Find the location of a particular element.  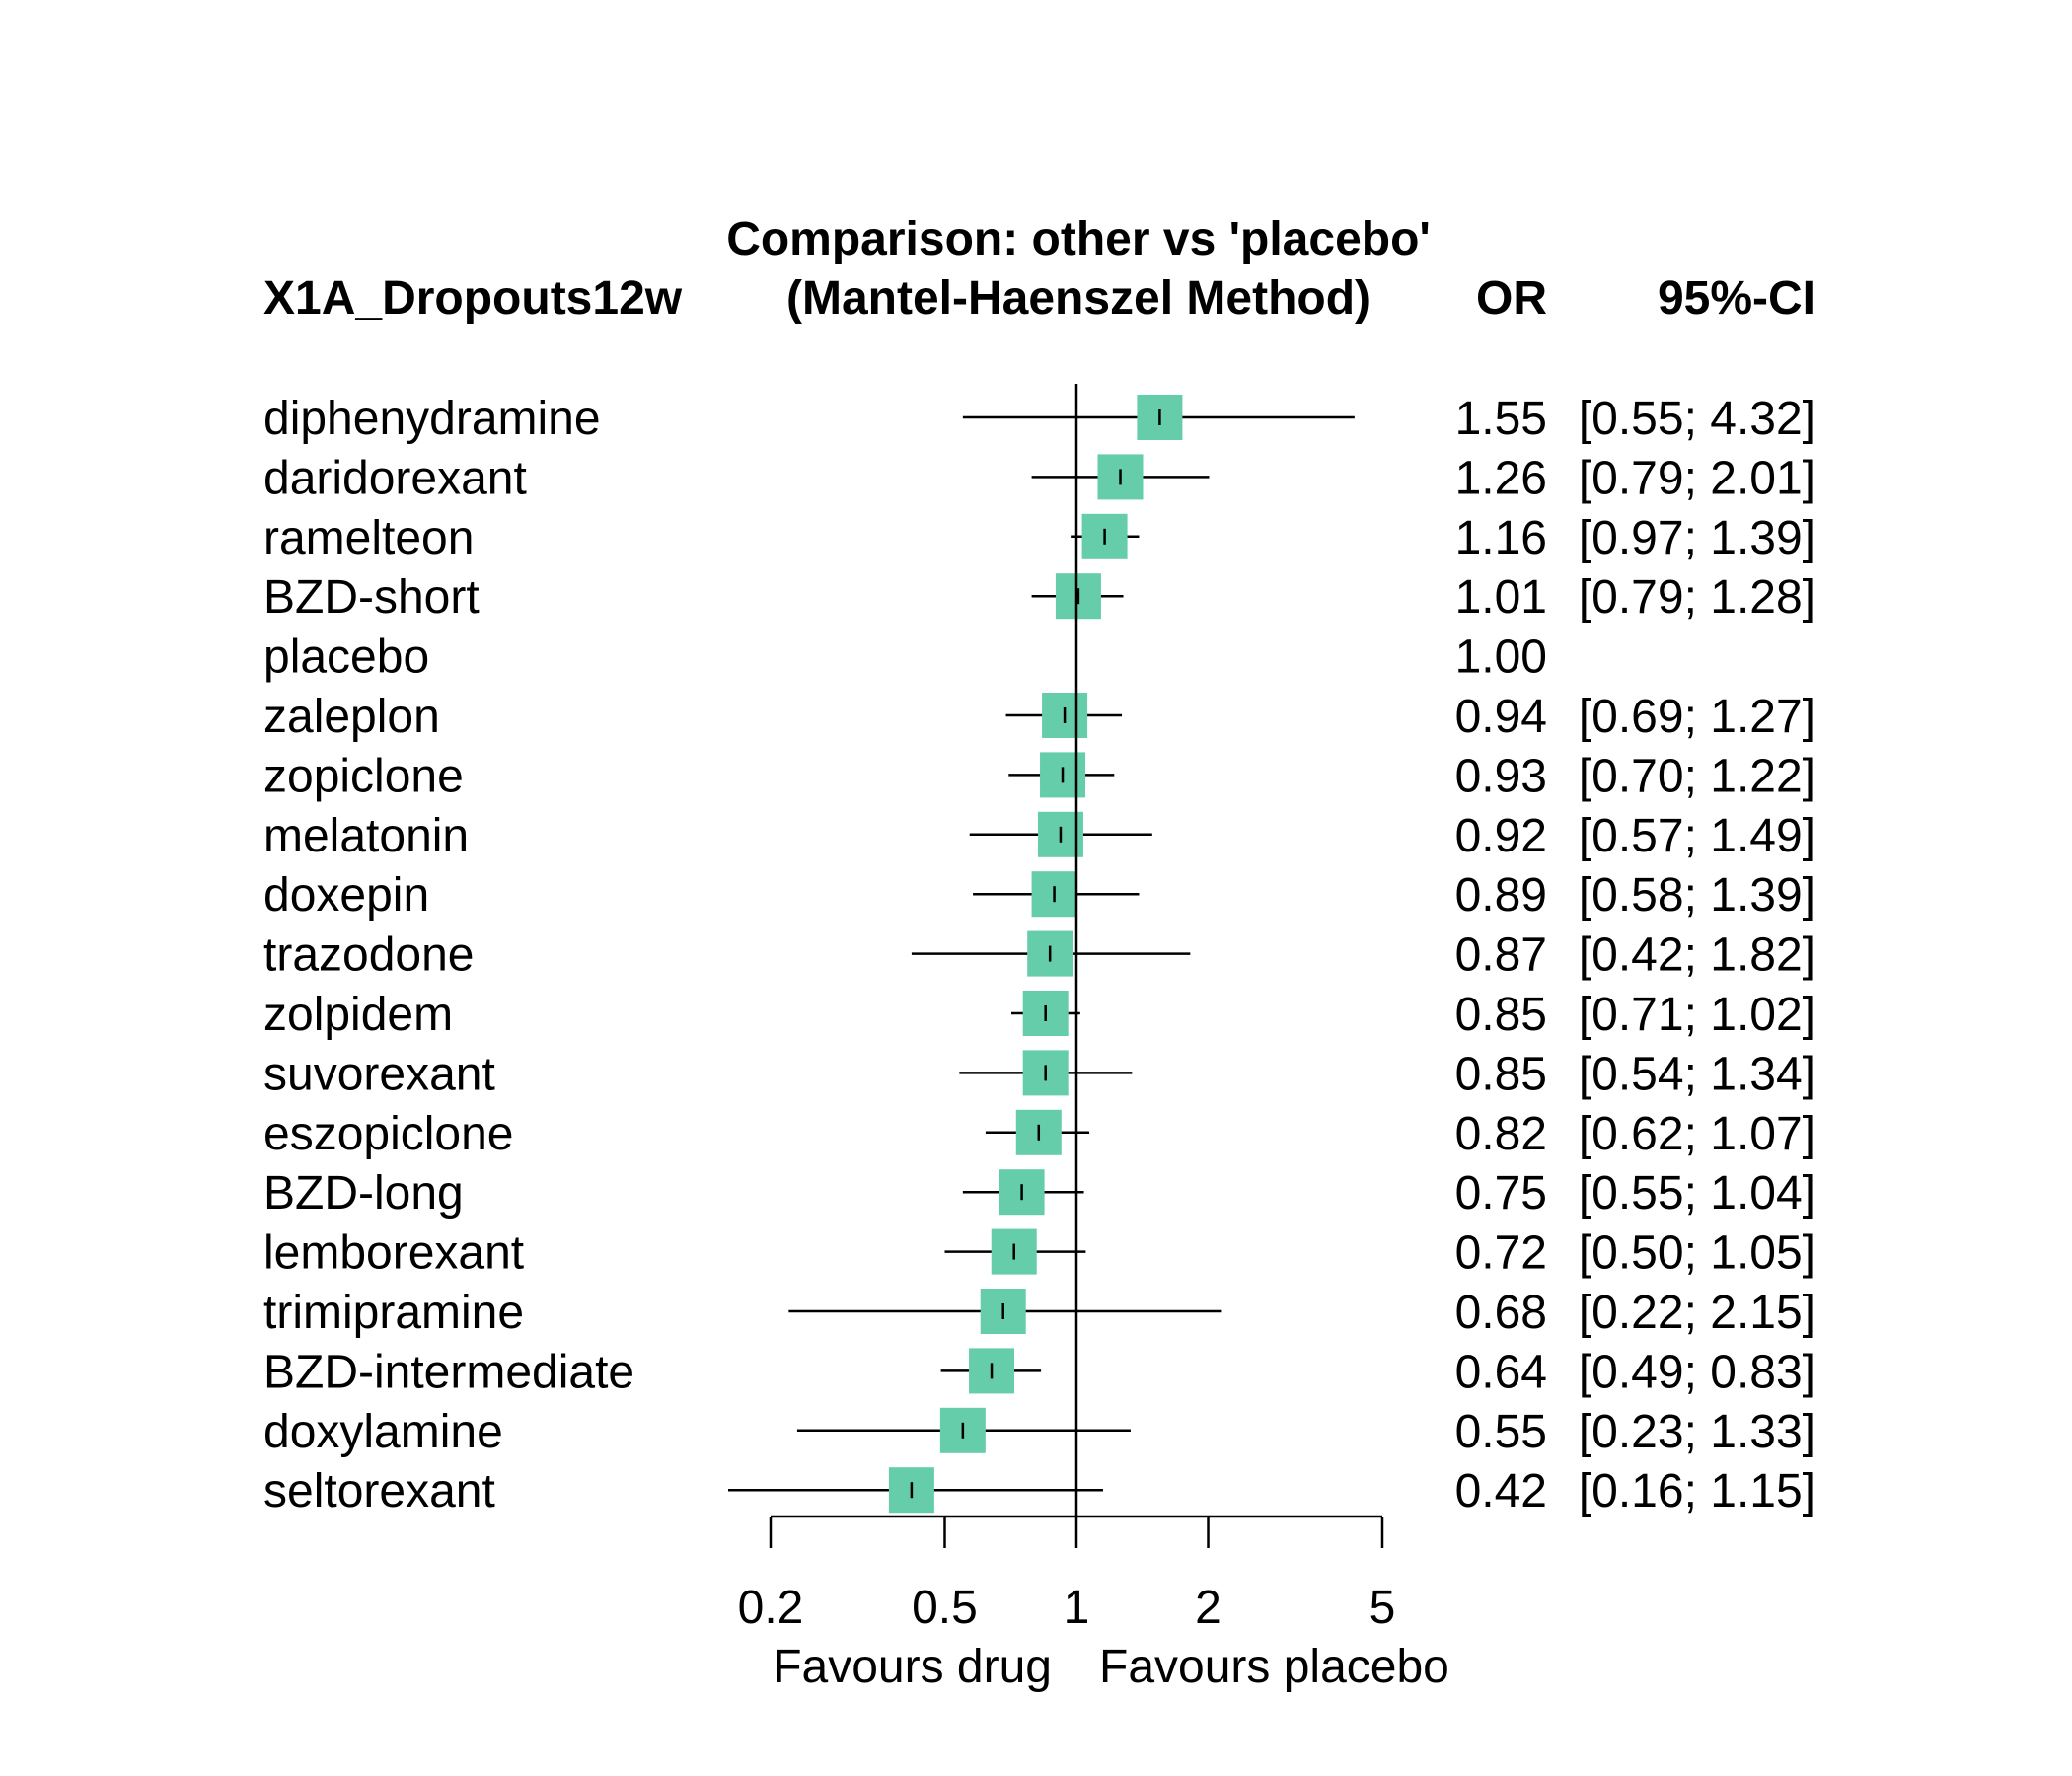

ci-value: [0.50; 1.05] is located at coordinates (1697, 1254).